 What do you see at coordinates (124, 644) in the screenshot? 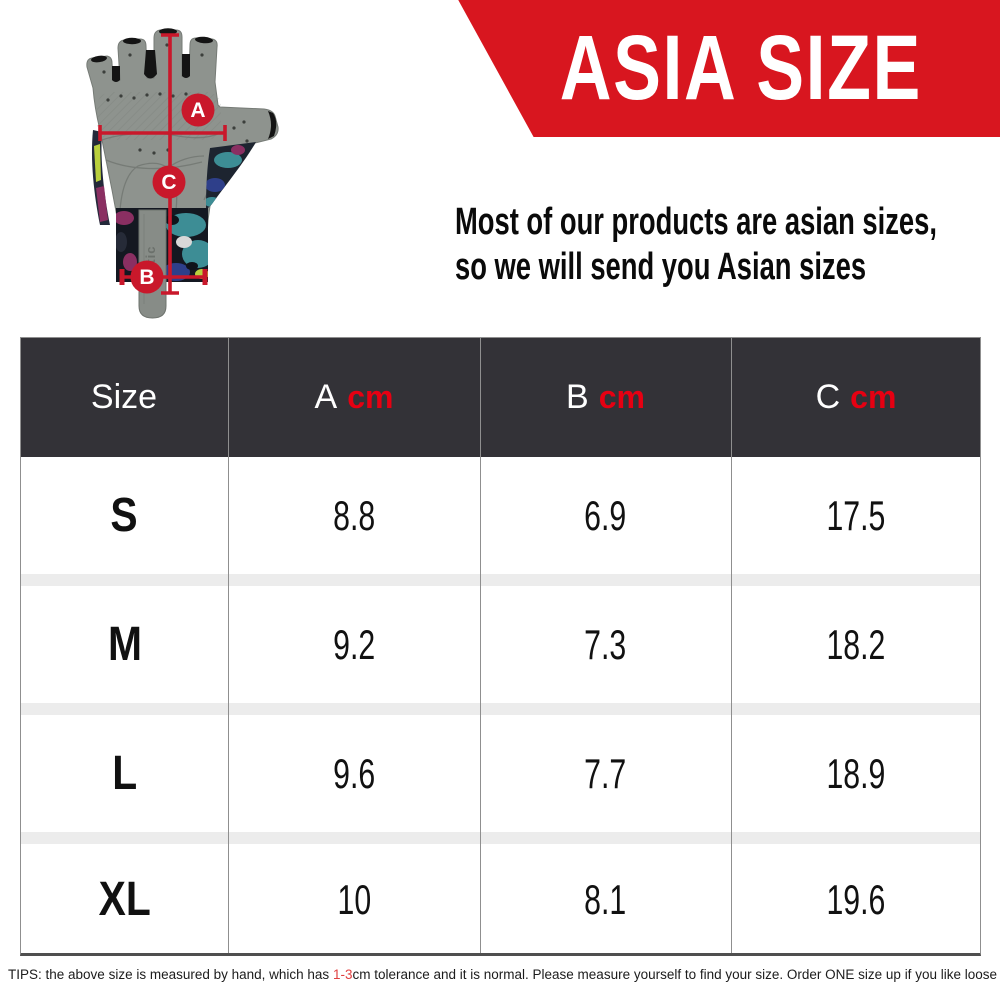
I see `cell-size: M` at bounding box center [124, 644].